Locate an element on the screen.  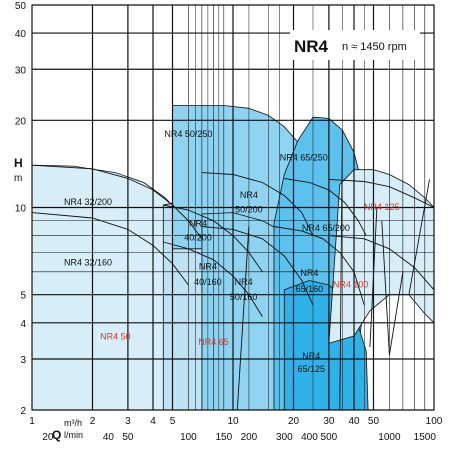
region-label: NR4 32/200 is located at coordinates (88, 202).